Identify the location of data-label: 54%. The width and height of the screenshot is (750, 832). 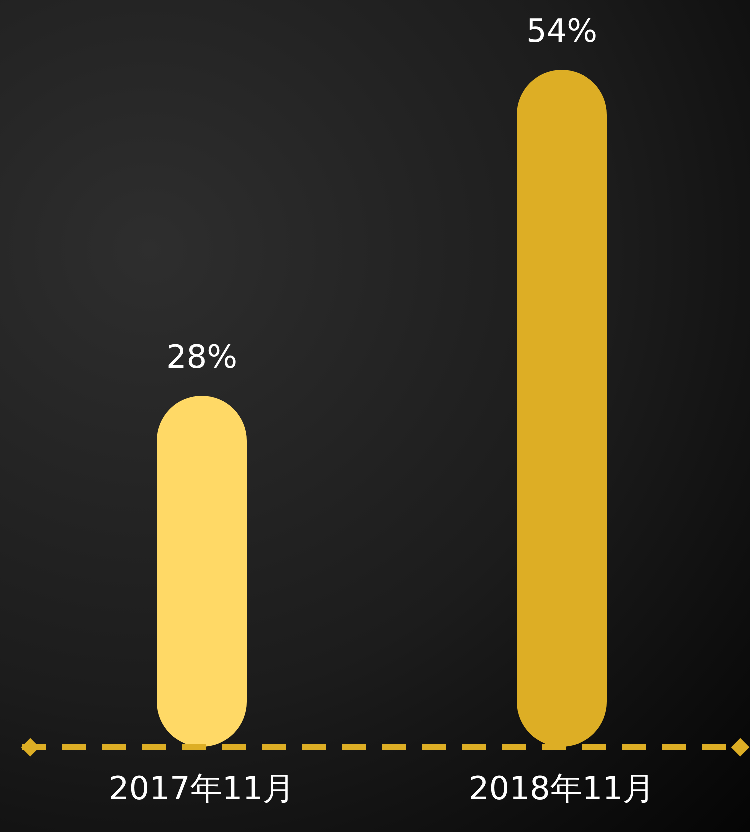
(562, 31).